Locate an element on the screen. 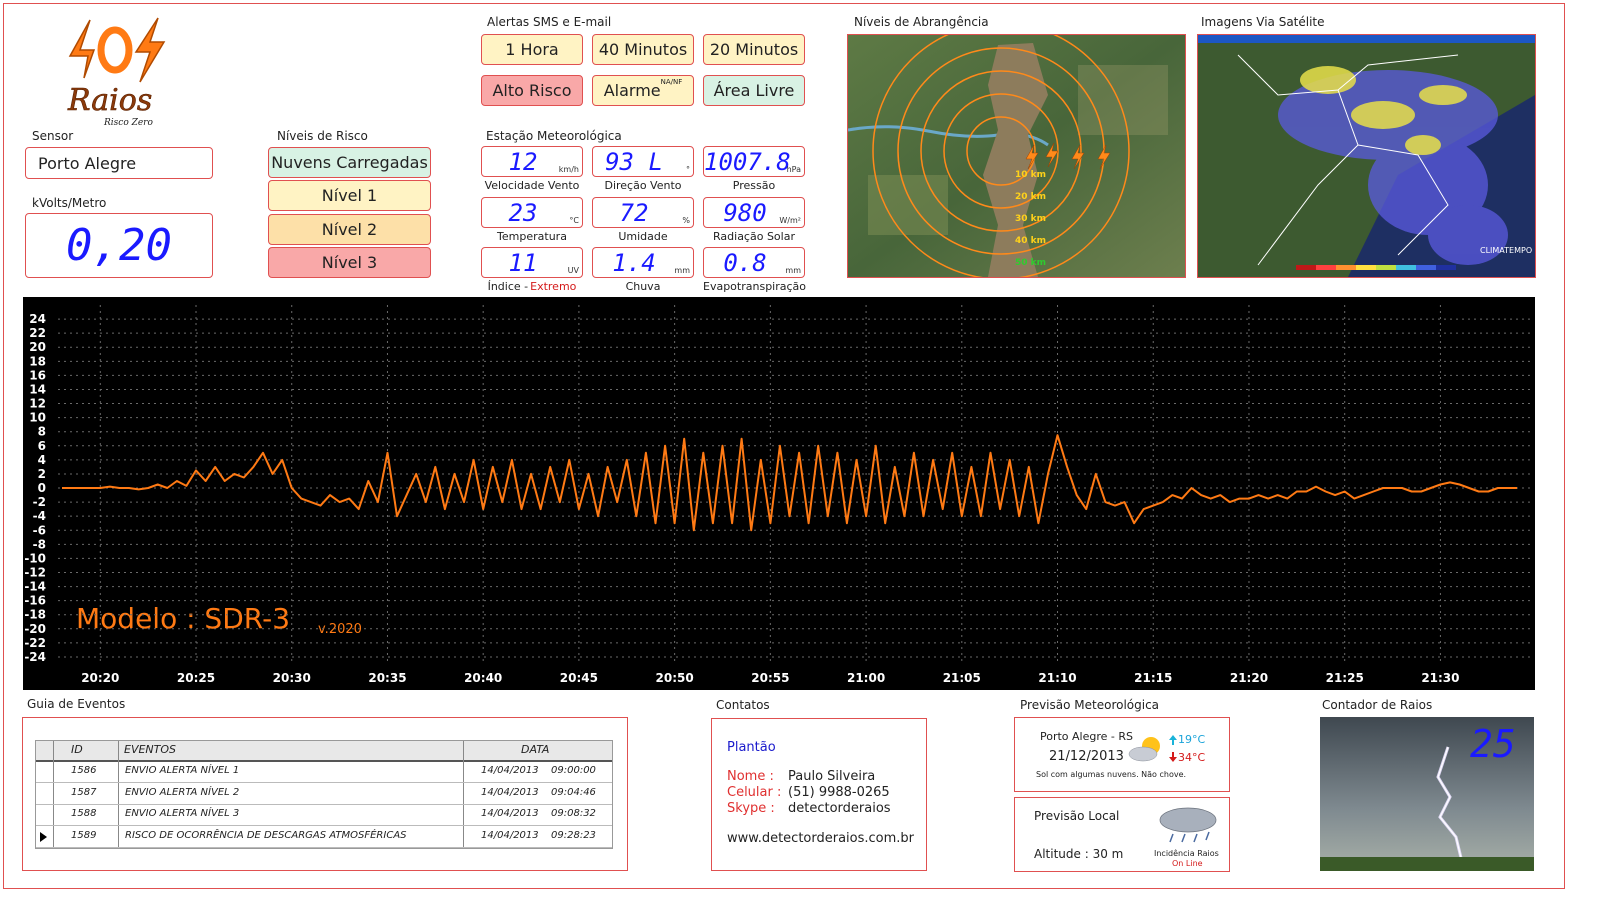 Image resolution: width=1600 pixels, height=910 pixels. storm-icon is located at coordinates (1188, 825).